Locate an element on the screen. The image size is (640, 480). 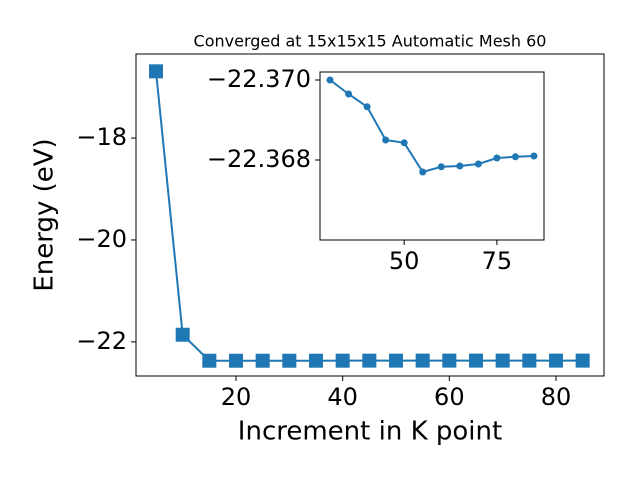
x-axis-label: Increment in K point is located at coordinates (370, 432).